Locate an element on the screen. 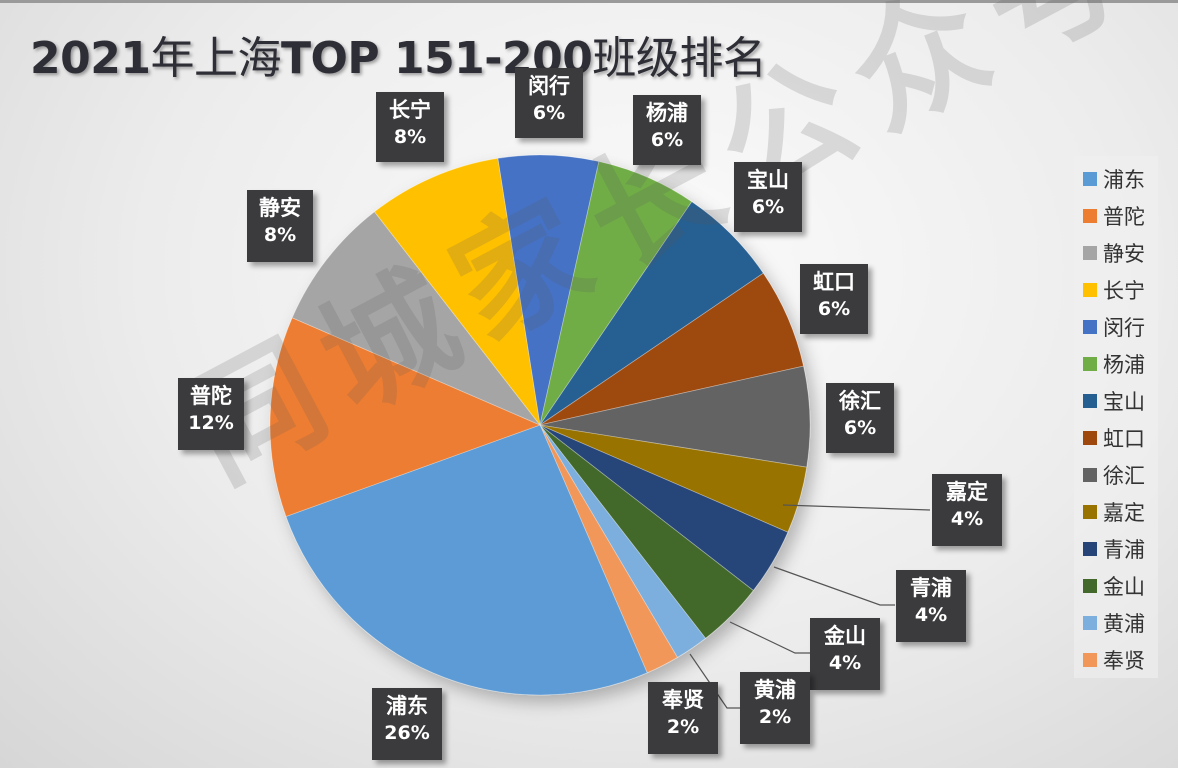 The image size is (1178, 768). legend-label: 奉贤 is located at coordinates (1124, 661).